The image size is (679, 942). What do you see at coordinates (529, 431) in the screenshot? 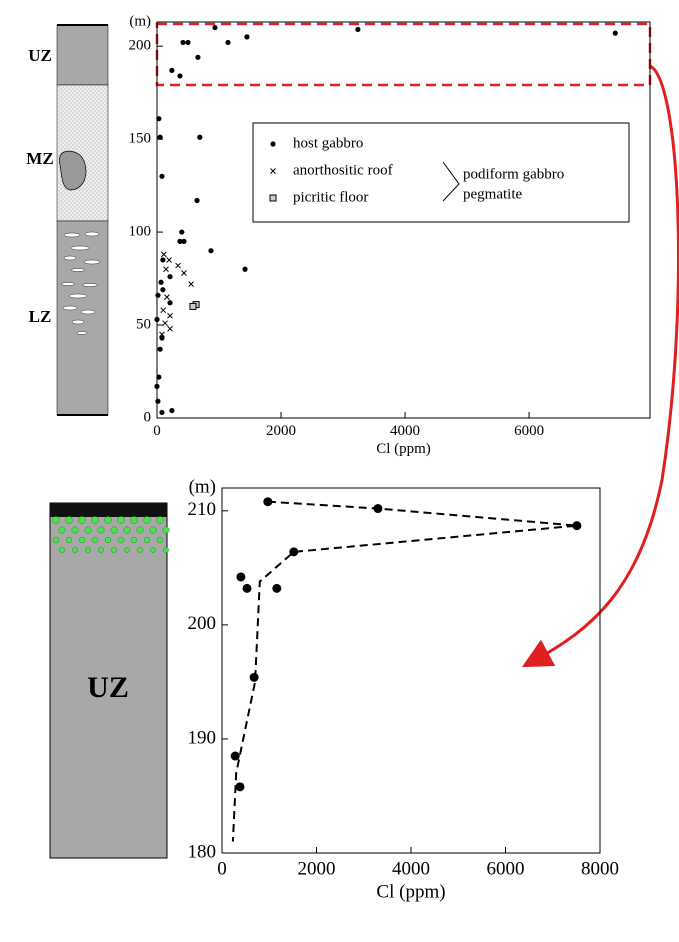
I see `x-tick-label: 6000` at bounding box center [529, 431].